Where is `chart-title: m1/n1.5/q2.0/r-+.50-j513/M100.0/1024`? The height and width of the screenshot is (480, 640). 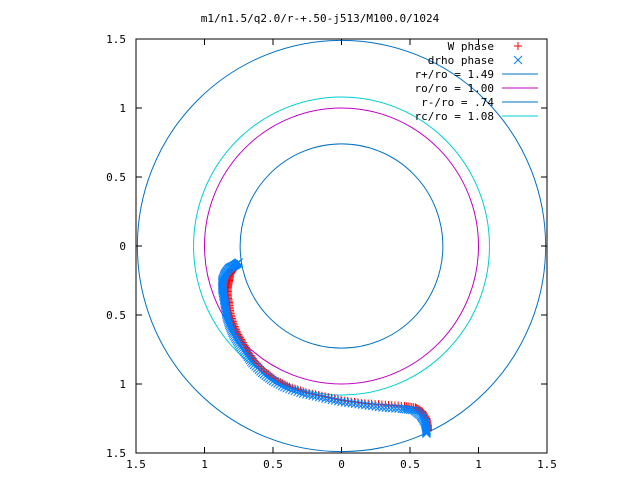
chart-title: m1/n1.5/q2.0/r-+.50-j513/M100.0/1024 is located at coordinates (320, 18).